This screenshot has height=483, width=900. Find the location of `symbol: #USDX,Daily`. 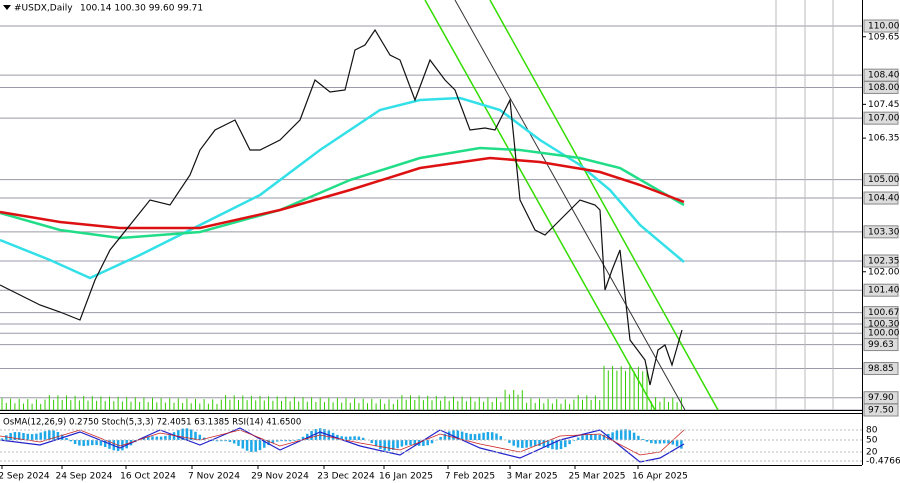

symbol: #USDX,Daily is located at coordinates (43, 9).